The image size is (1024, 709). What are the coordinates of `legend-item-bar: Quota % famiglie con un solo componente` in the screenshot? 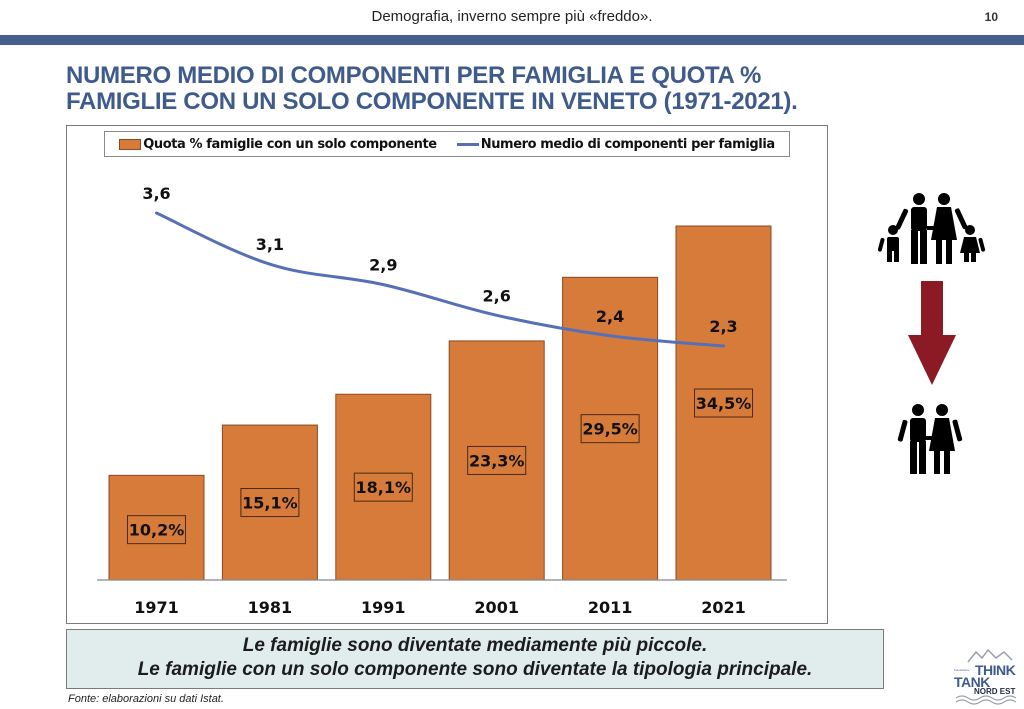 It's located at (278, 144).